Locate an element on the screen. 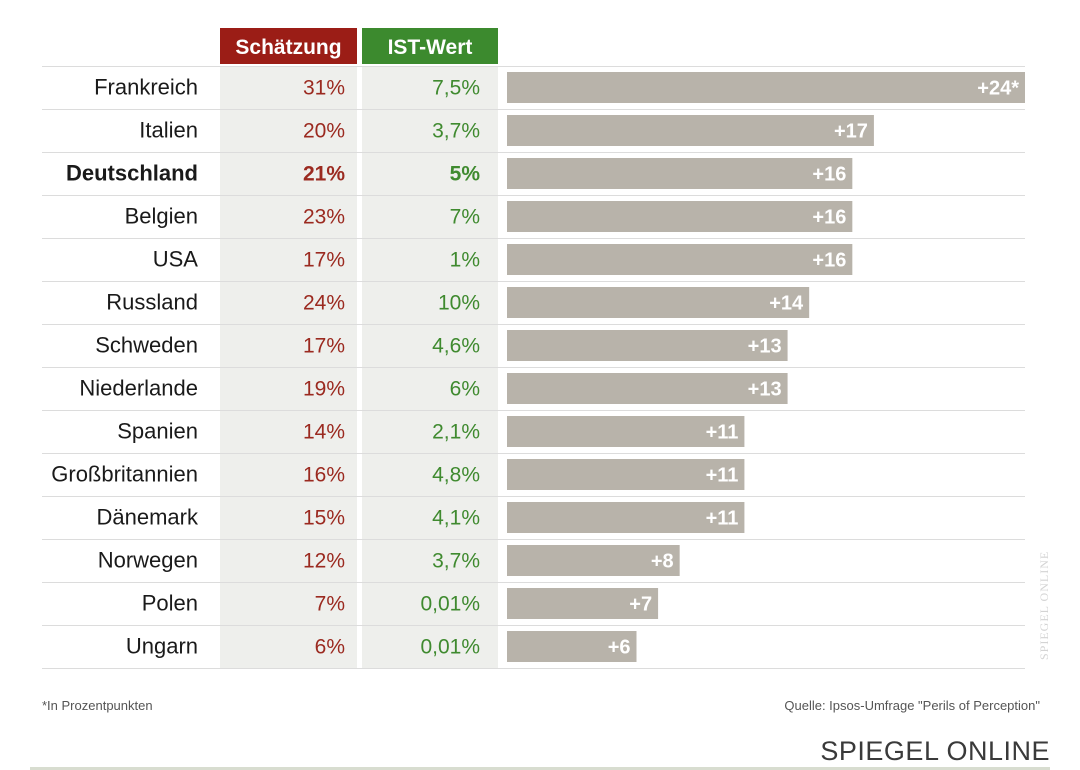 This screenshot has width=1080, height=770. difference-label: +14 is located at coordinates (786, 304).